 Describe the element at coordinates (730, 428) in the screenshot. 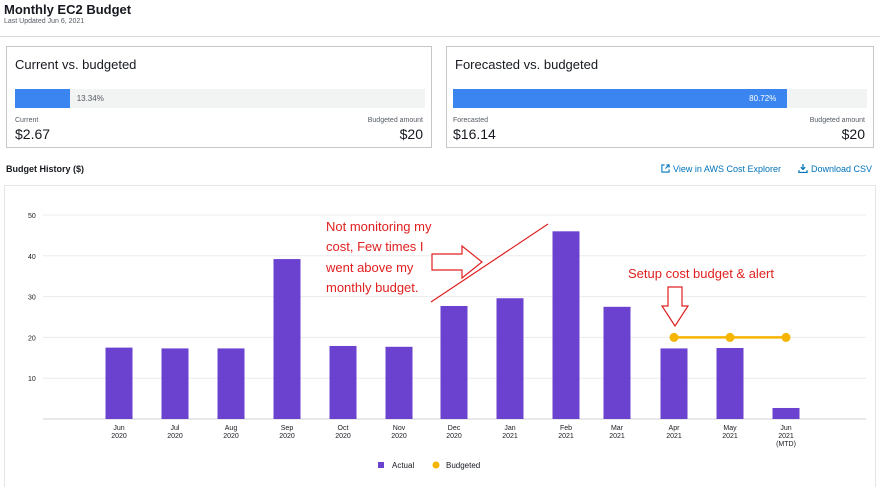

I see `x-tick-label: May` at that location.